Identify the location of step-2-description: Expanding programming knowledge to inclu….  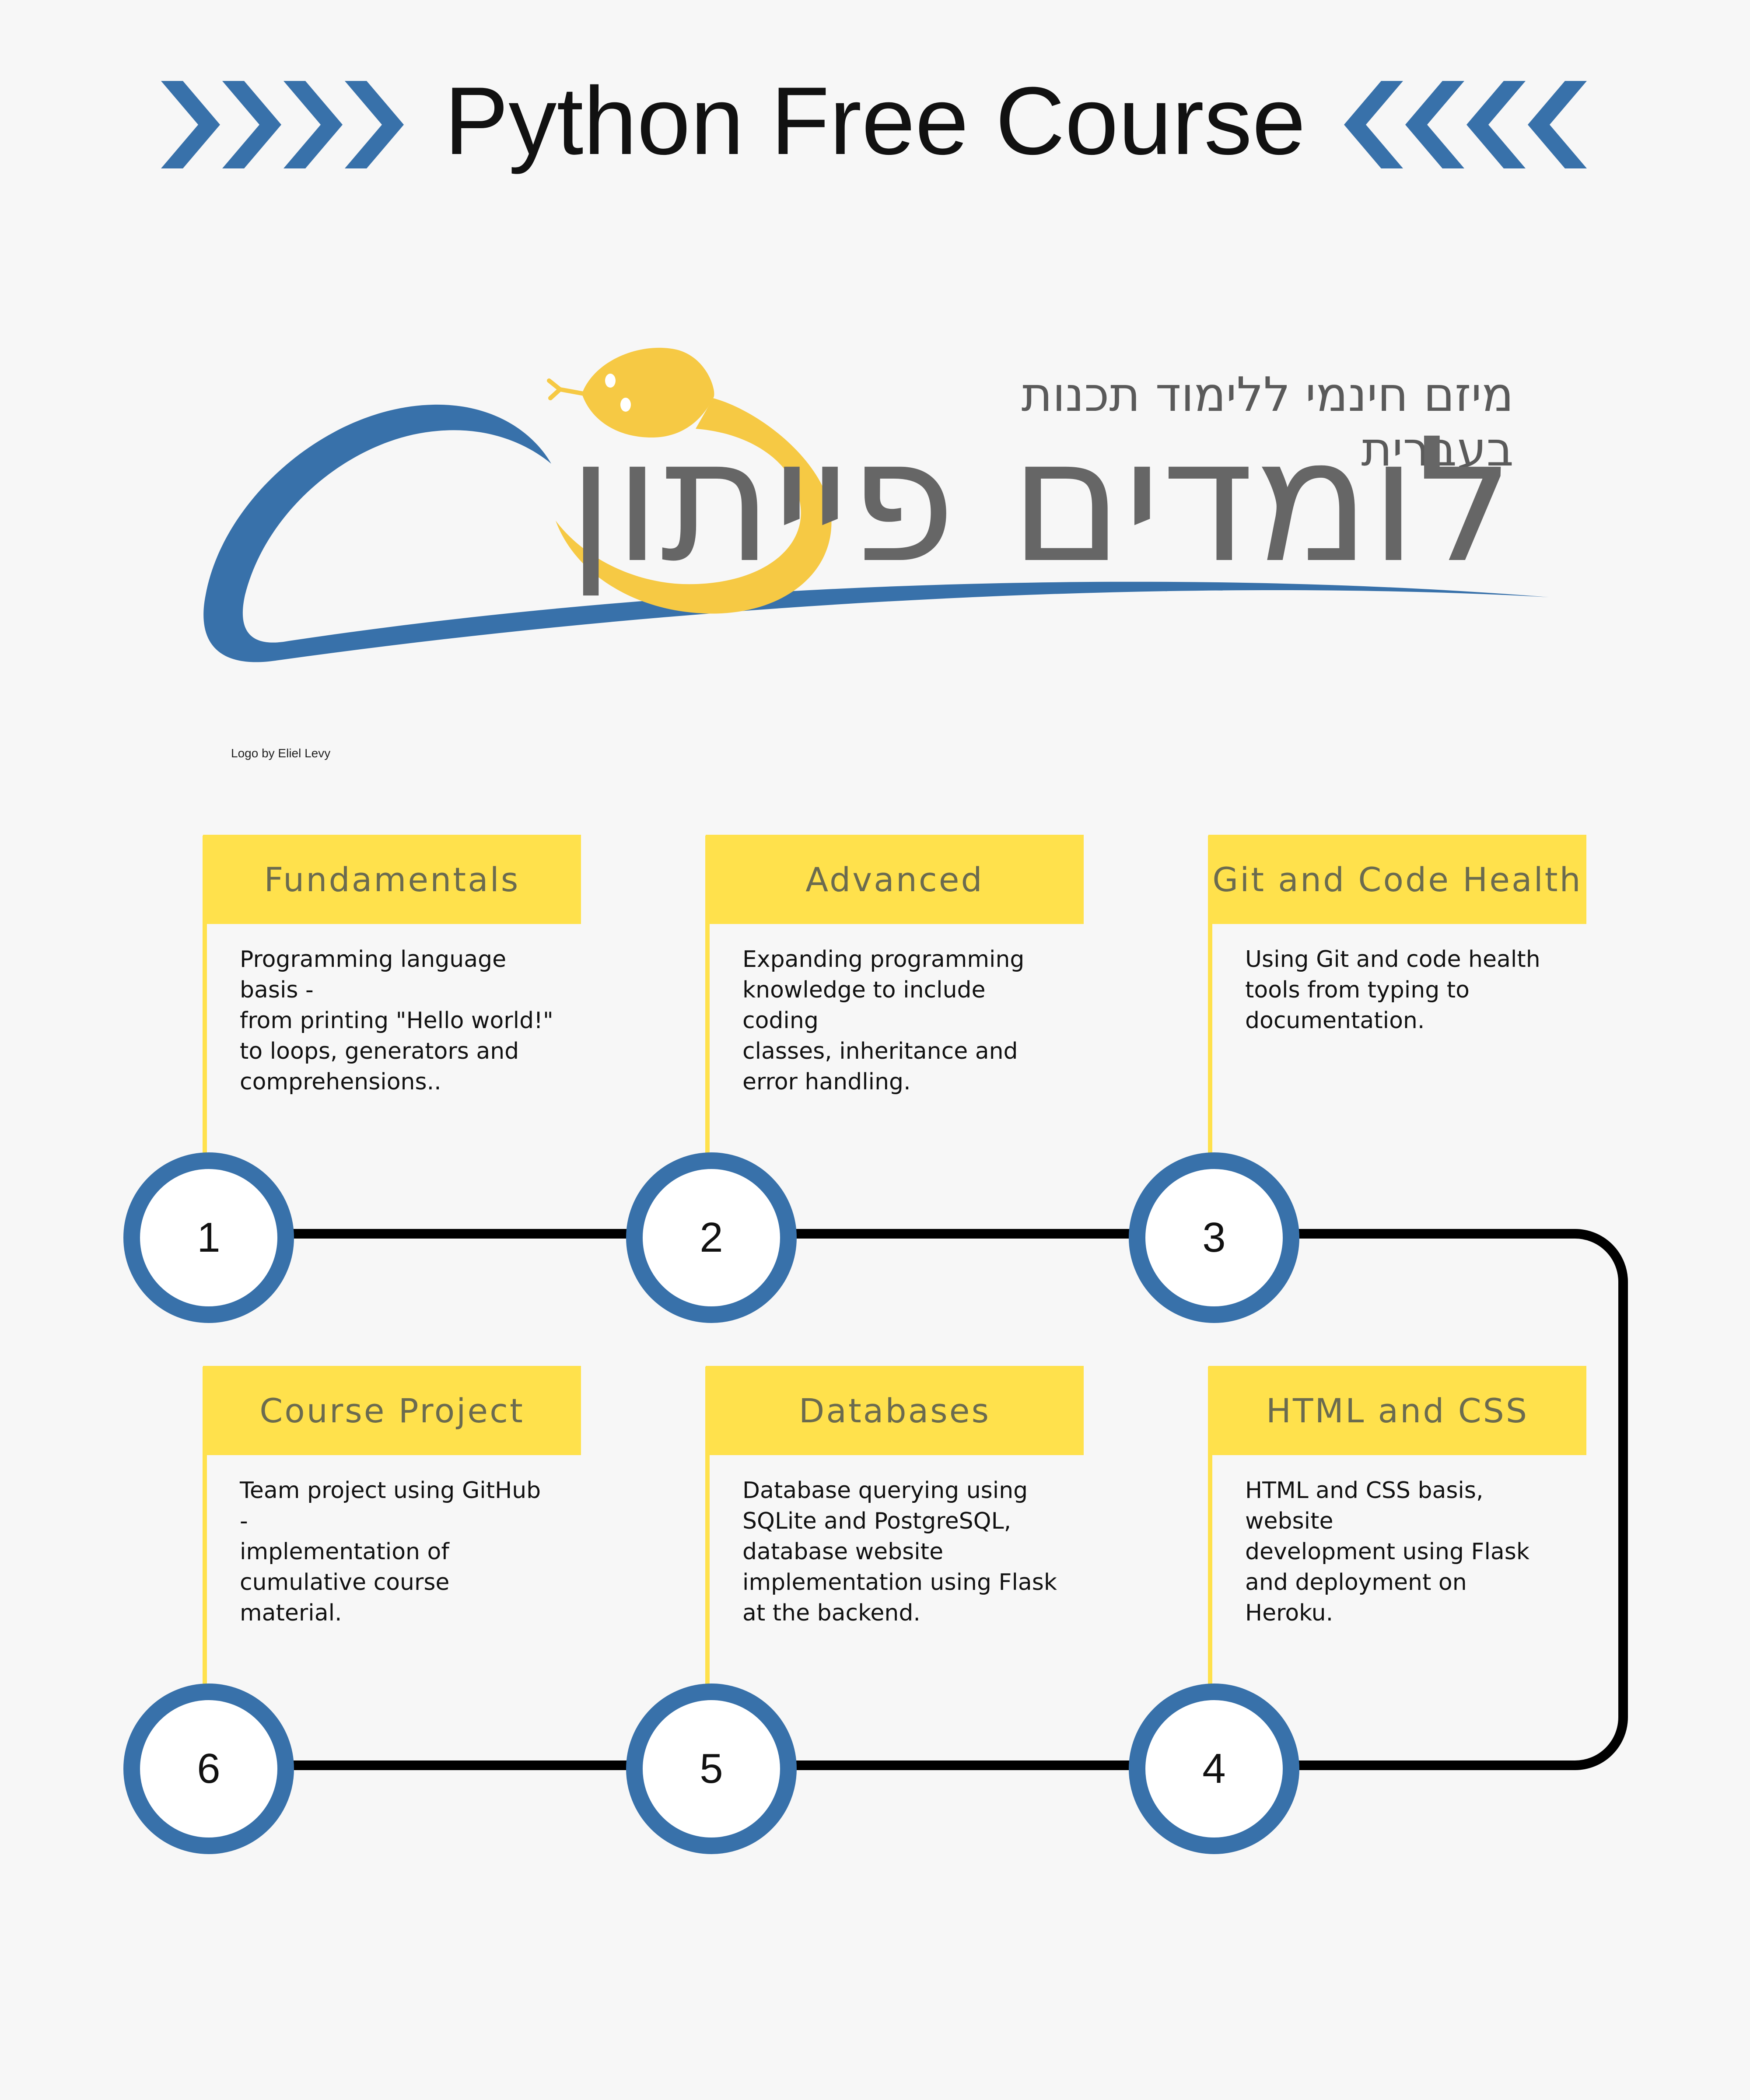
(883, 1020).